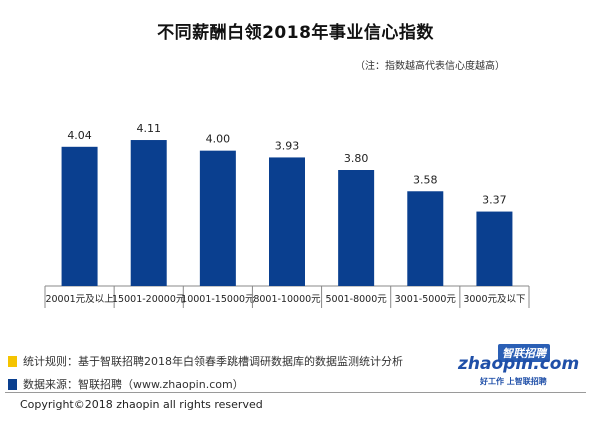 This screenshot has width=591, height=423. What do you see at coordinates (213, 361) in the screenshot?
I see `footer-rule-text: 统计规则：基于智联招聘2018年白领春季跳槽调研数据库的数据监测统计分析` at bounding box center [213, 361].